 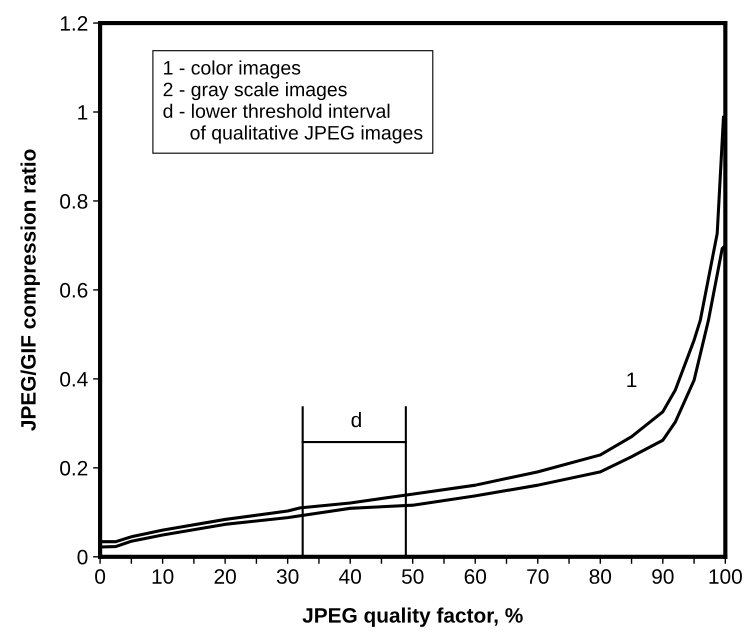 I want to click on y-tick-label: 0.2, so click(x=74, y=468).